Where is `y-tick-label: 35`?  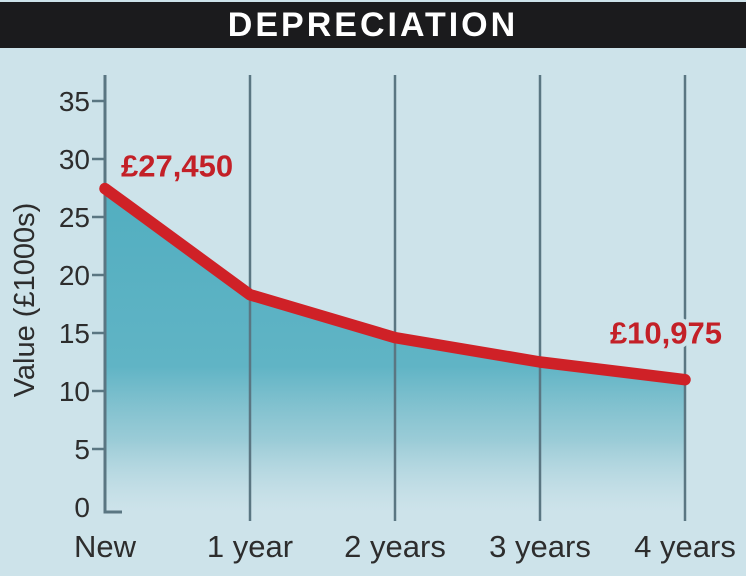
y-tick-label: 35 is located at coordinates (74, 101).